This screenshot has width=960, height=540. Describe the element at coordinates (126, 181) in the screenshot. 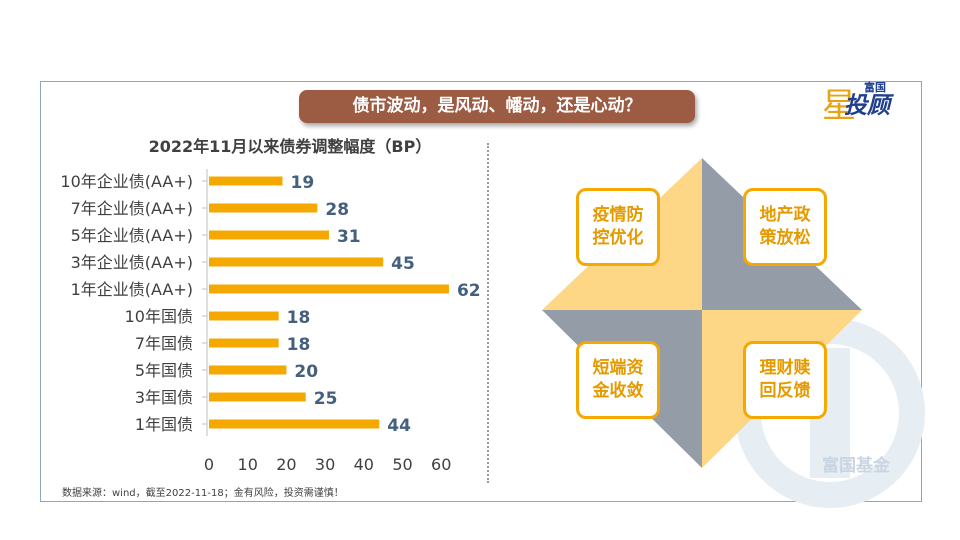

I see `category-label: 10年企业债(AA+)` at that location.